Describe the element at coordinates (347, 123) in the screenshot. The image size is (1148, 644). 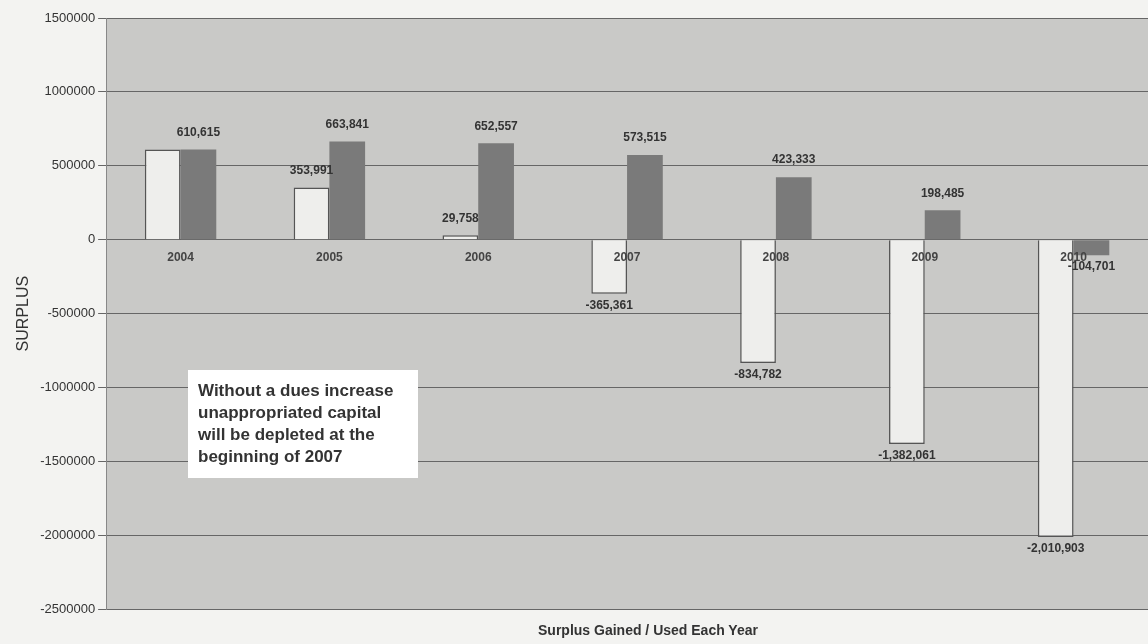
I see `data-label: 663,841` at that location.